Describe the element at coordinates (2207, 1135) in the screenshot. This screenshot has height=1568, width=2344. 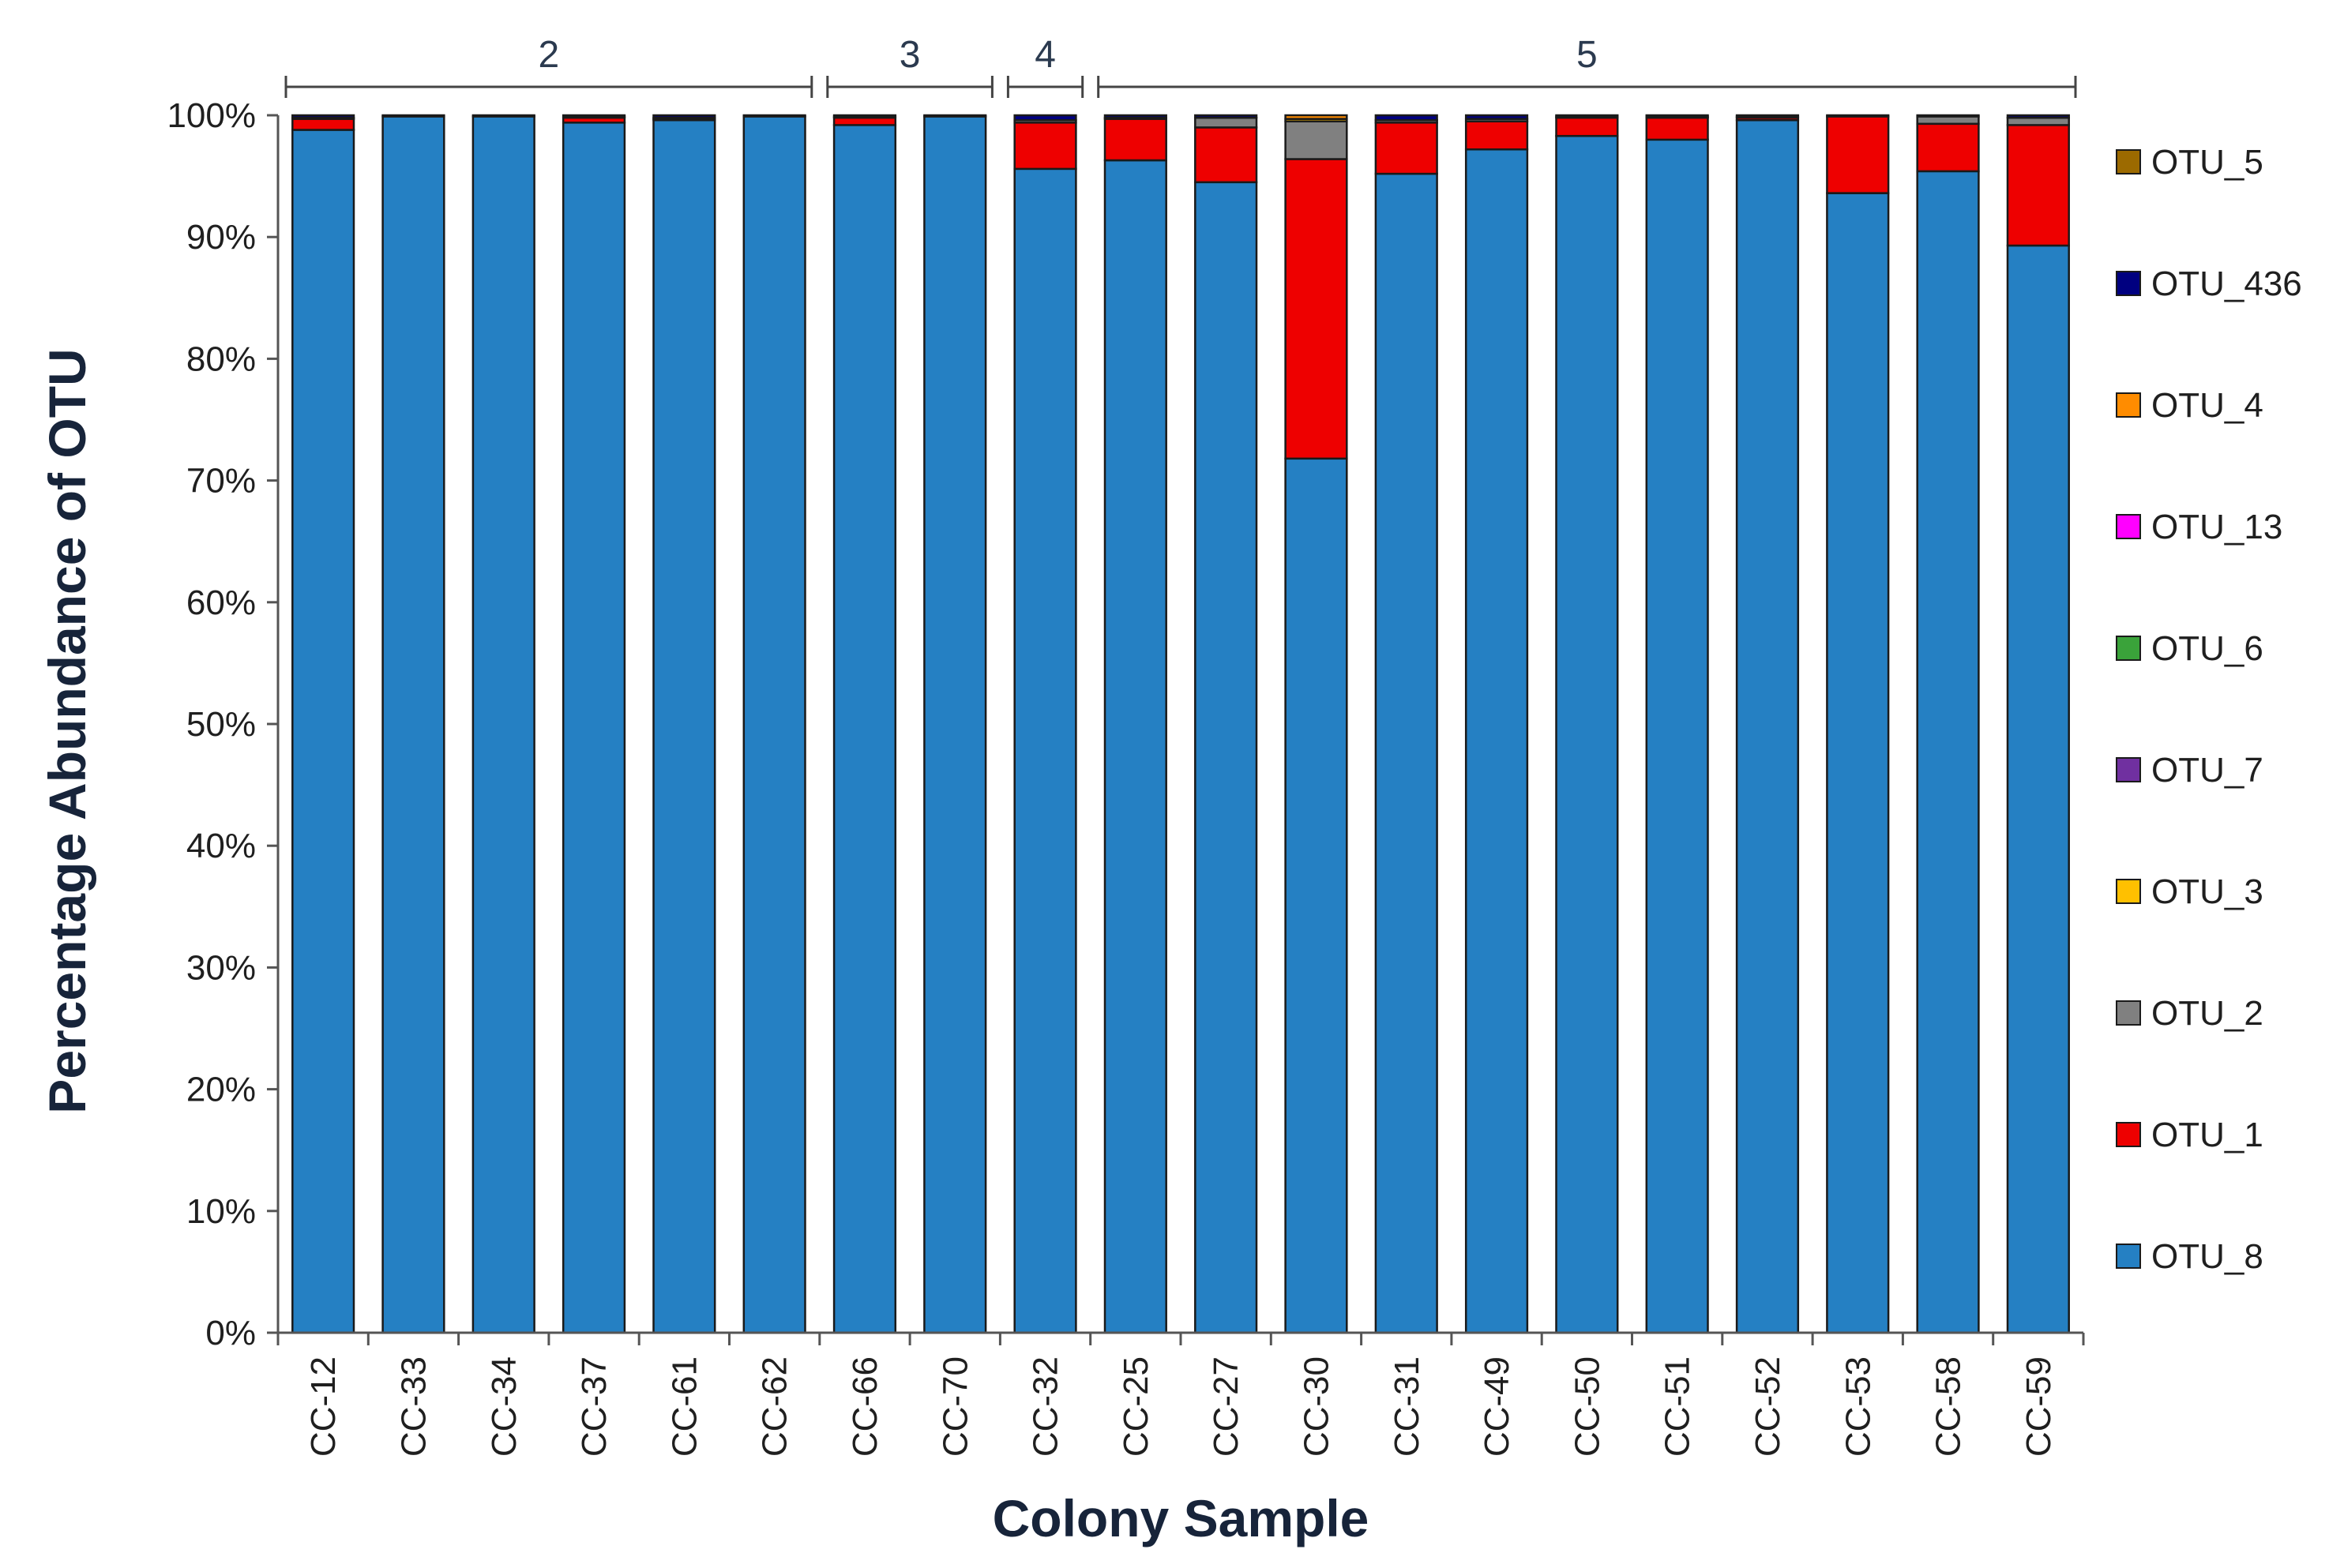
I see `legend-label-otu-1: OTU_1` at that location.